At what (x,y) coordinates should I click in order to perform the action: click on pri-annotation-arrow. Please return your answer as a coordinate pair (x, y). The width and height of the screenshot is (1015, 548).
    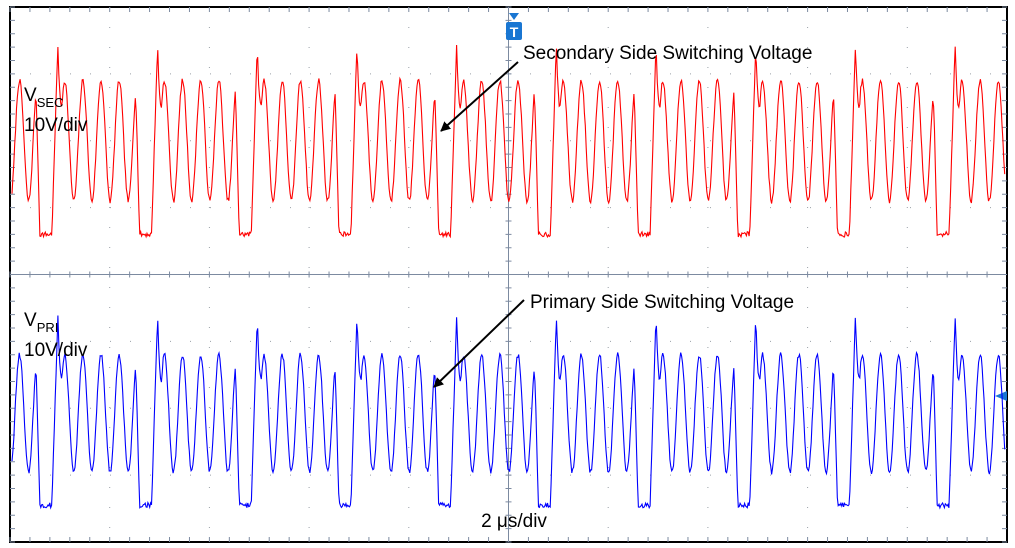
    Looking at the image, I should click on (479, 343).